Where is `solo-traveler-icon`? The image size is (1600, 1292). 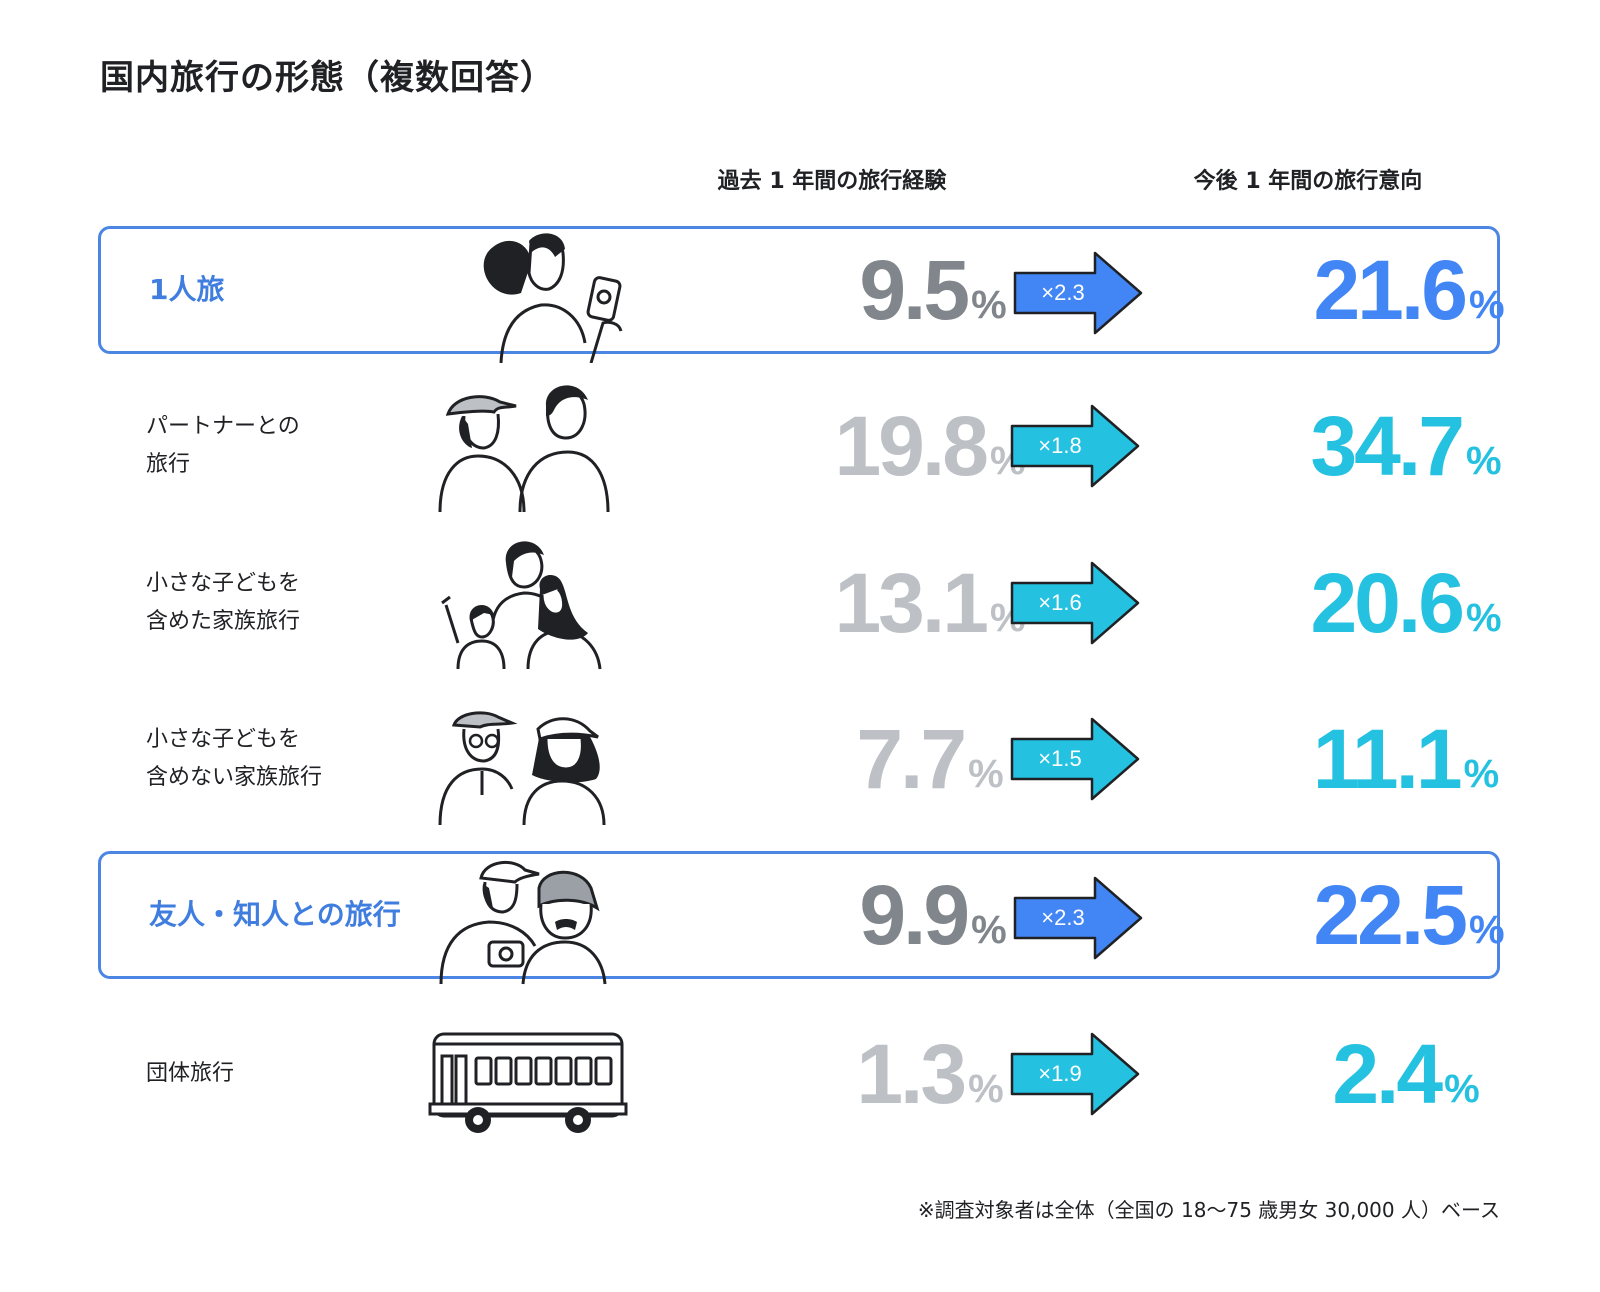
solo-traveler-icon is located at coordinates (553, 298).